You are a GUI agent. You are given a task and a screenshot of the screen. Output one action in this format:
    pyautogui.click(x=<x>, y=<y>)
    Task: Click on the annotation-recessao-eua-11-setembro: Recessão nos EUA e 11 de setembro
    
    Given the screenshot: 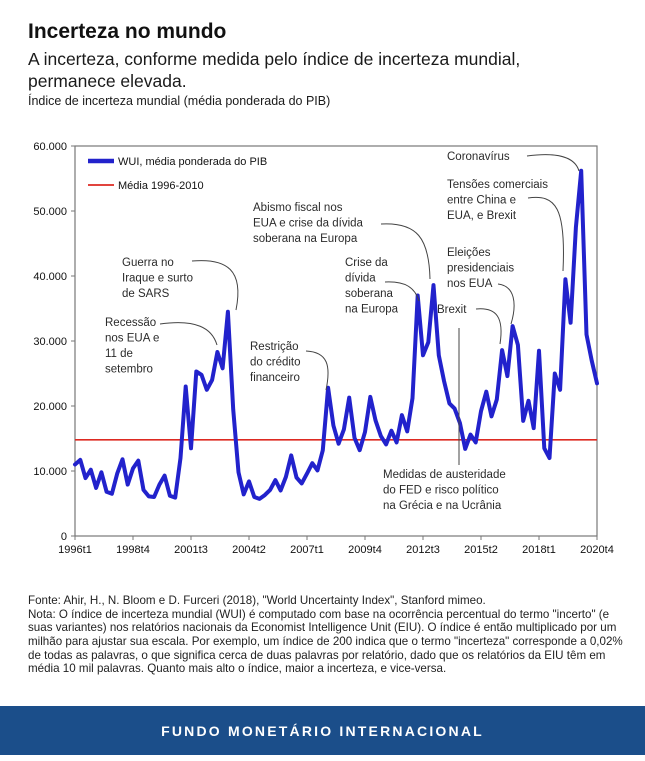 What is the action you would take?
    pyautogui.click(x=132, y=346)
    